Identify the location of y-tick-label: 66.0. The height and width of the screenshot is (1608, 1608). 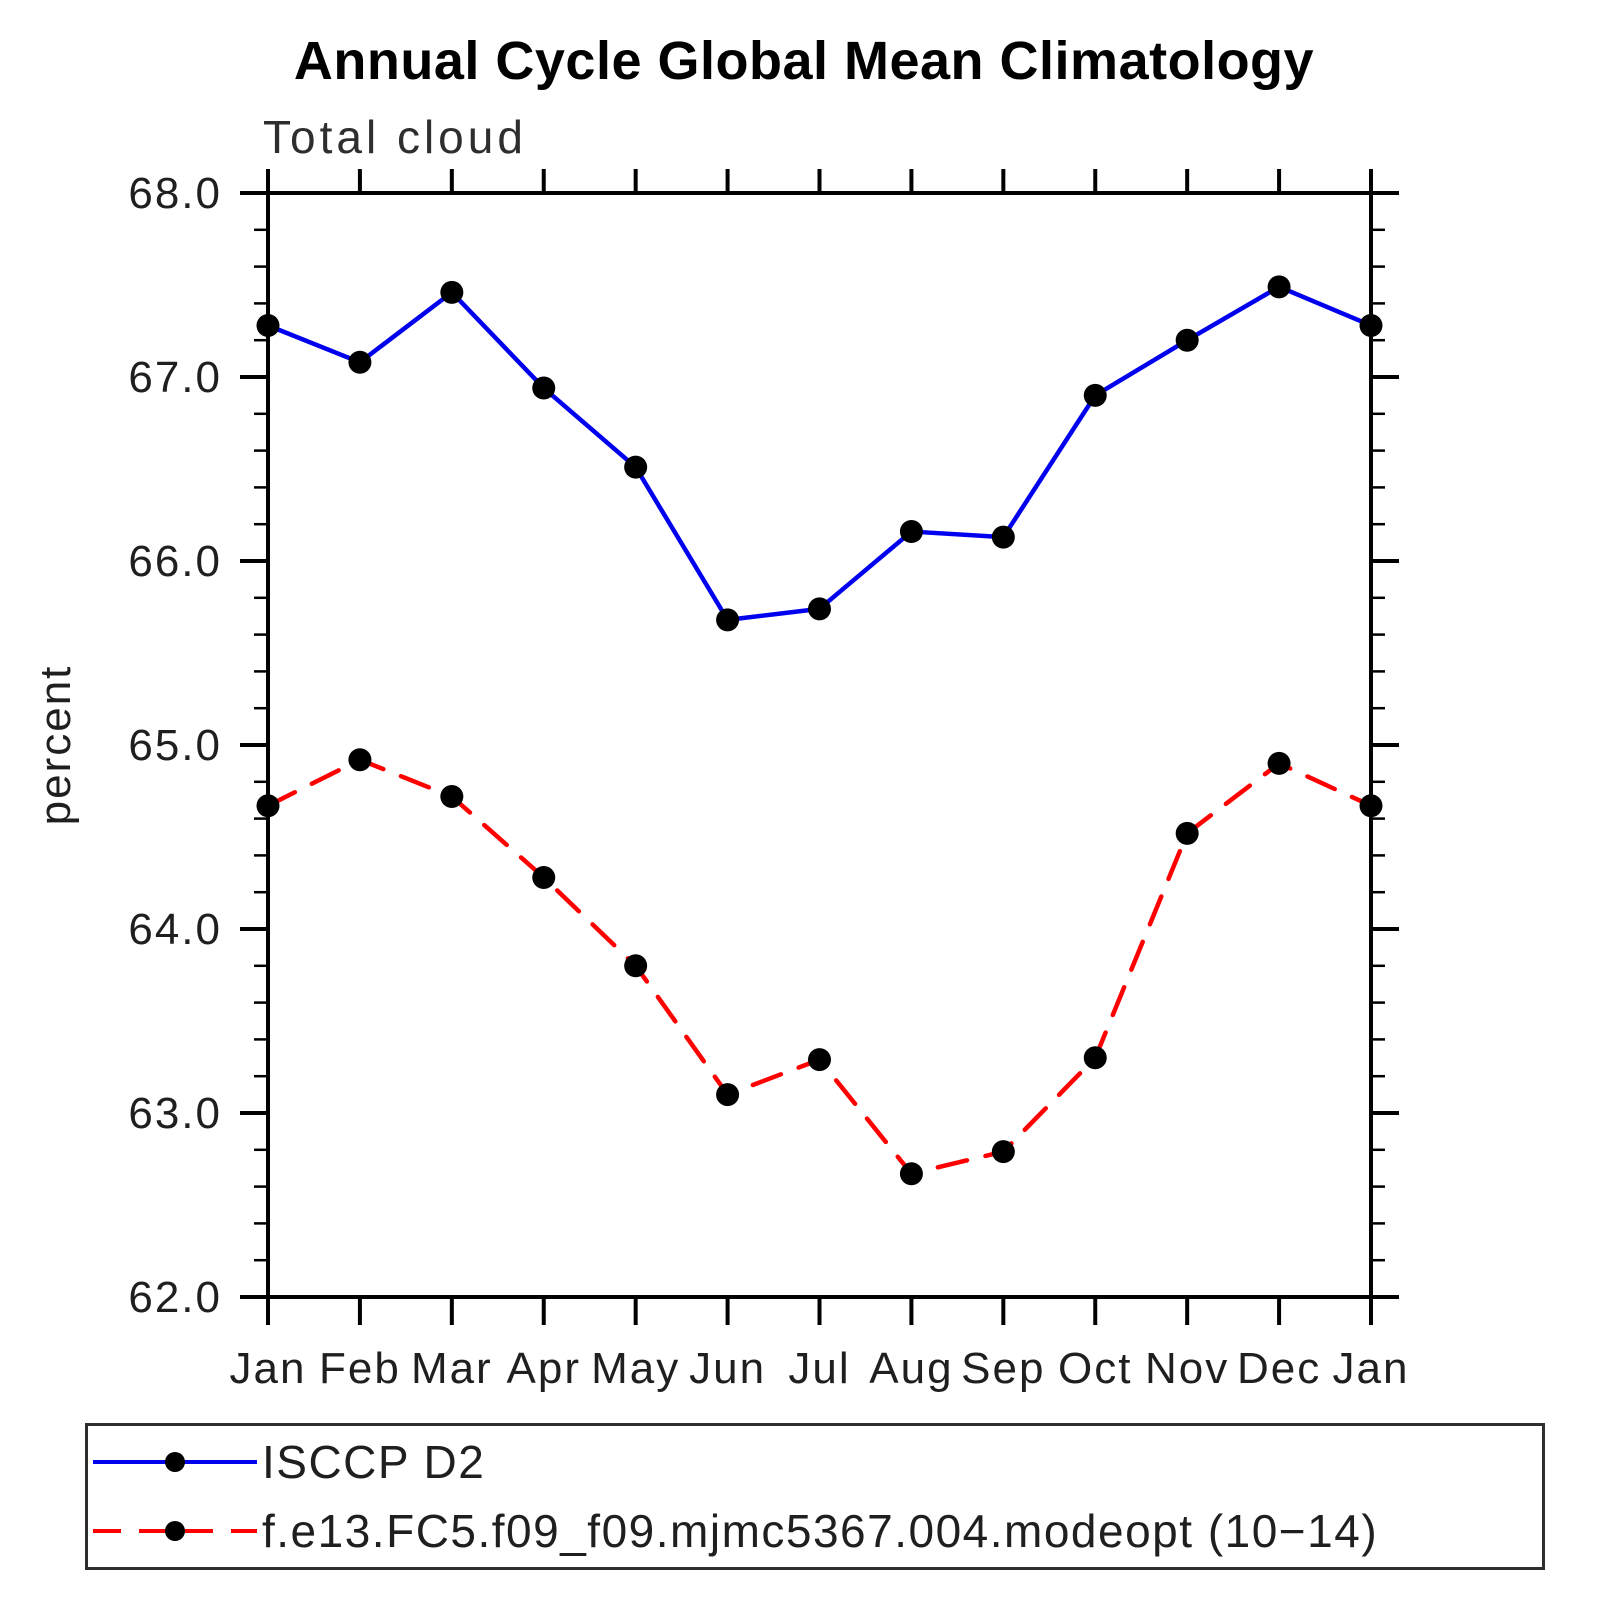
(175, 561).